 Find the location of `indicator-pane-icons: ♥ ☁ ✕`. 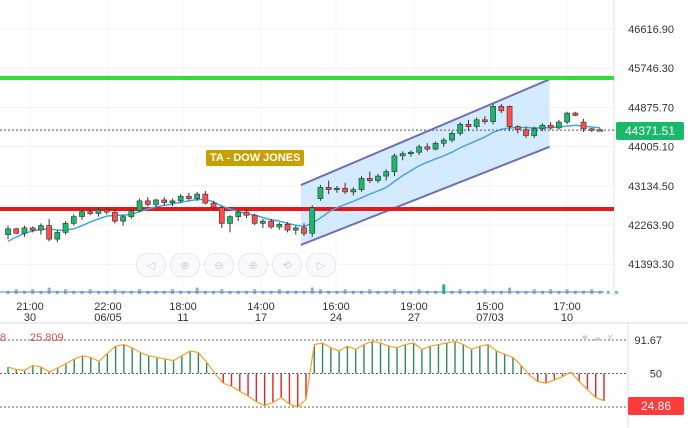

indicator-pane-icons: ♥ ☁ ✕ is located at coordinates (598, 338).